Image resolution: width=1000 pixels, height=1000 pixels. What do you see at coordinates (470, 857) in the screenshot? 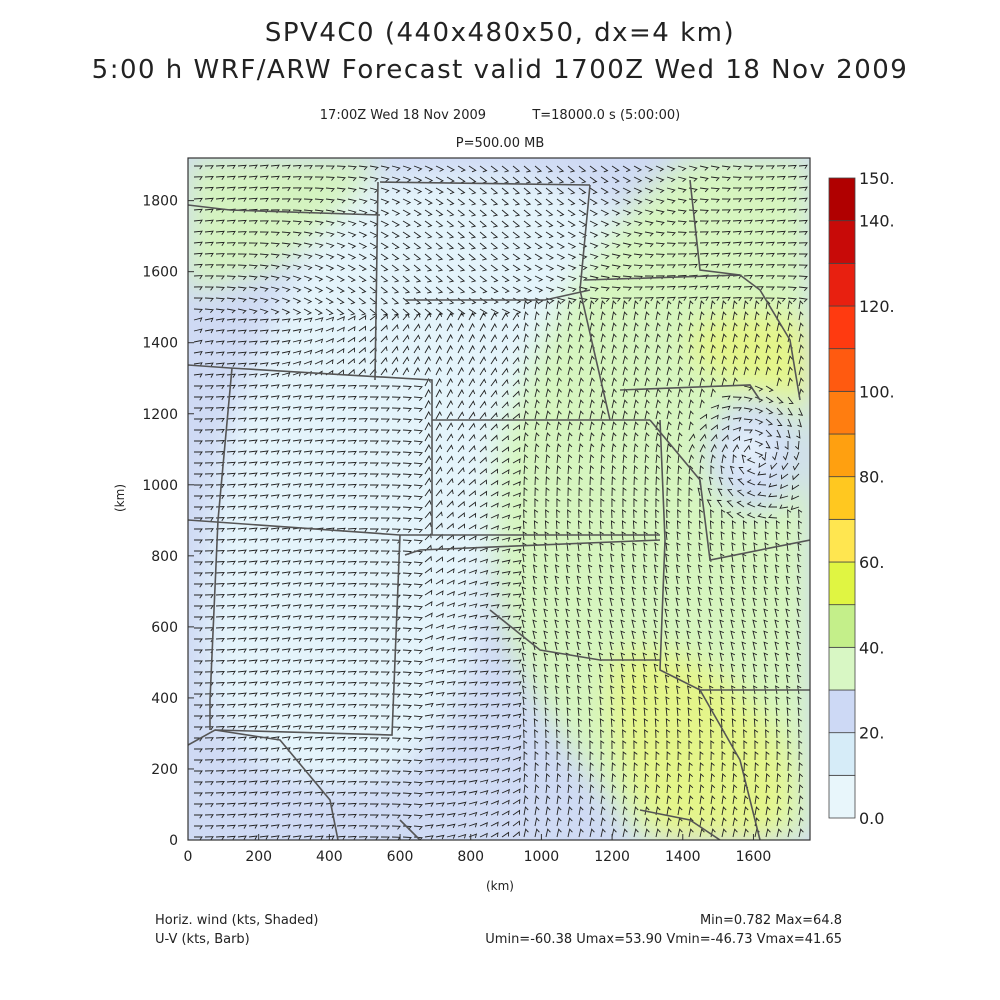
I see `x-tick-label: 800` at bounding box center [470, 857].